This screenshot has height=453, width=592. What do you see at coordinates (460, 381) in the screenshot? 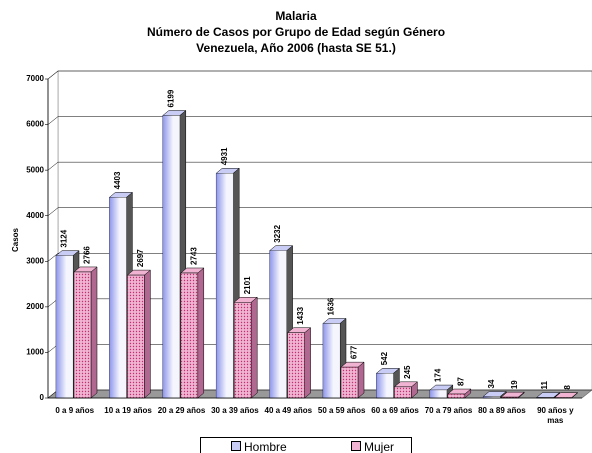
I see `data-label: 87` at bounding box center [460, 381].